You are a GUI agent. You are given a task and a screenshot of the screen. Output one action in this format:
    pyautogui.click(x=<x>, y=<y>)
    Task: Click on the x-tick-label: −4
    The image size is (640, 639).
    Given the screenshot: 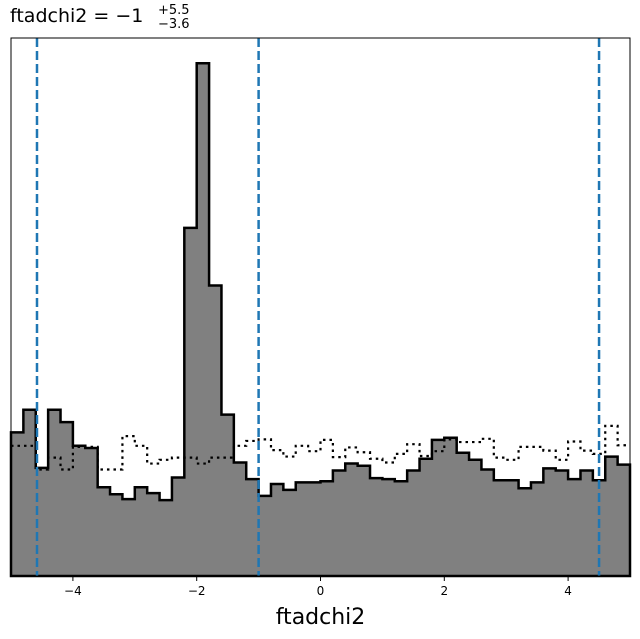 What is the action you would take?
    pyautogui.click(x=73, y=591)
    